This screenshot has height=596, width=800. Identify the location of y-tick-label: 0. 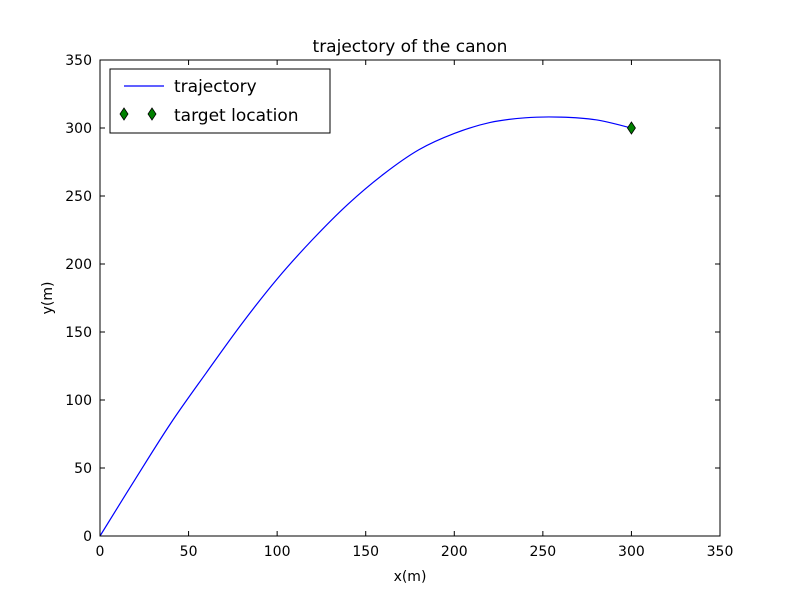
(87, 537).